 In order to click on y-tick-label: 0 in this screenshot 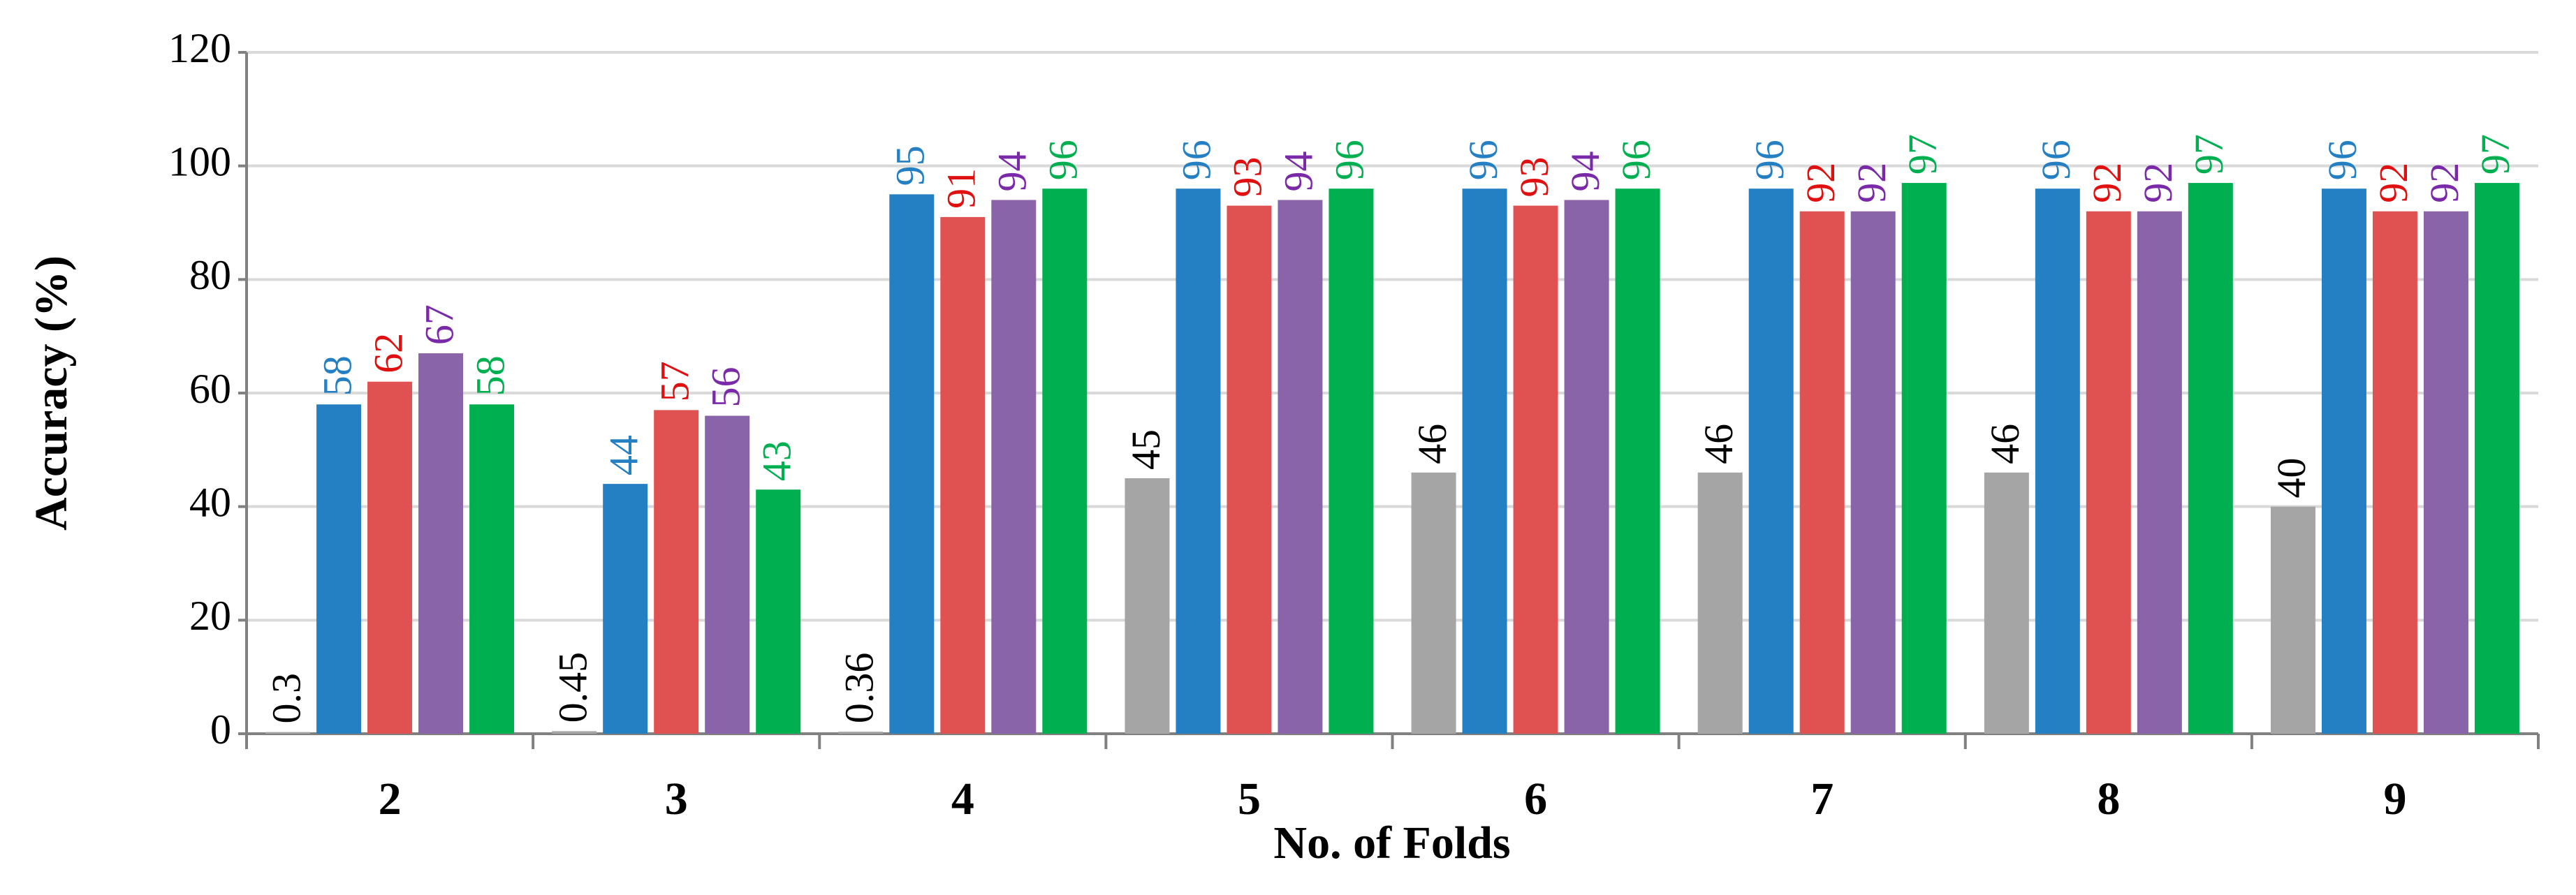, I will do `click(220, 730)`.